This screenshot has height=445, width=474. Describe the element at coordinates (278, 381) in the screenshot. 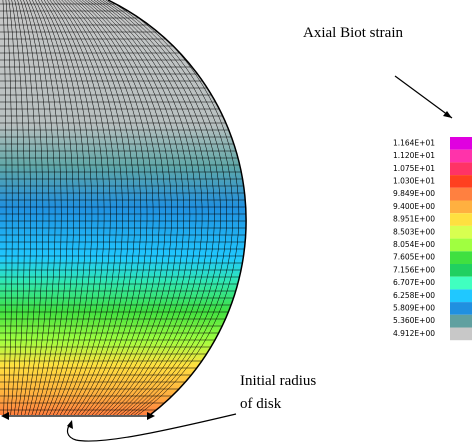

I see `radius-label: Initial radius` at that location.